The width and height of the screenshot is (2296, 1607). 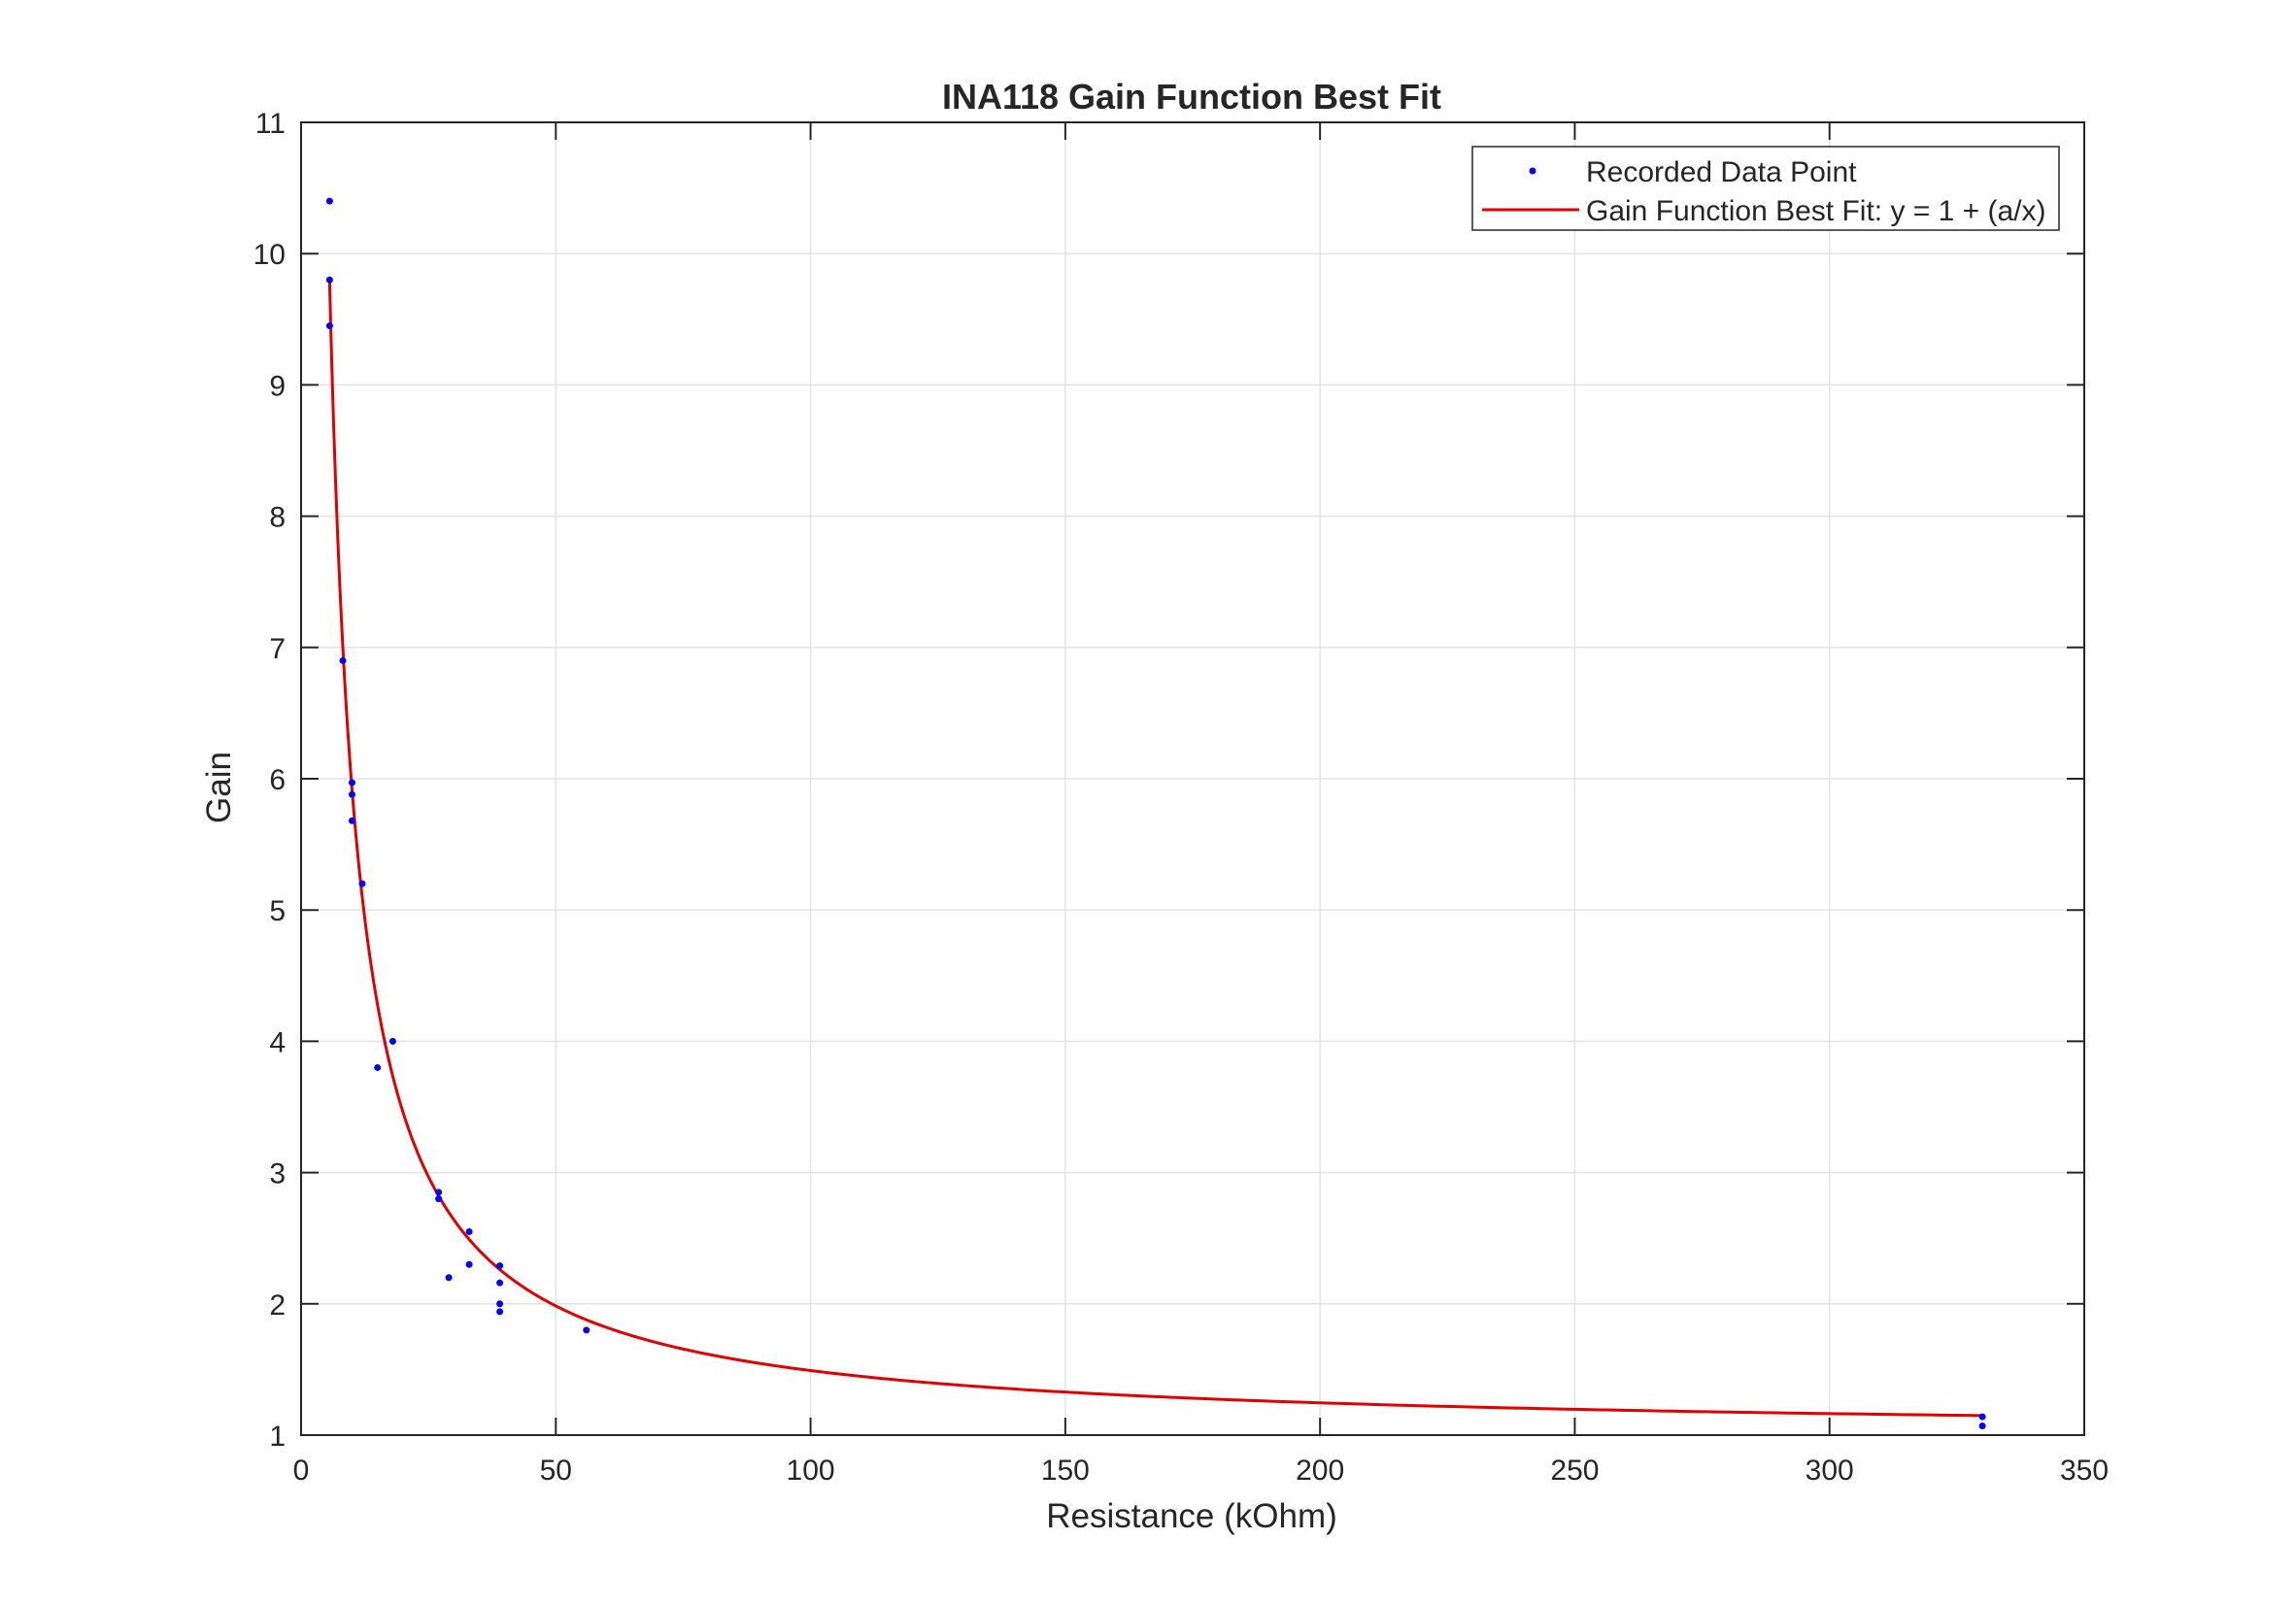 What do you see at coordinates (219, 787) in the screenshot?
I see `y-axis-label: Gain` at bounding box center [219, 787].